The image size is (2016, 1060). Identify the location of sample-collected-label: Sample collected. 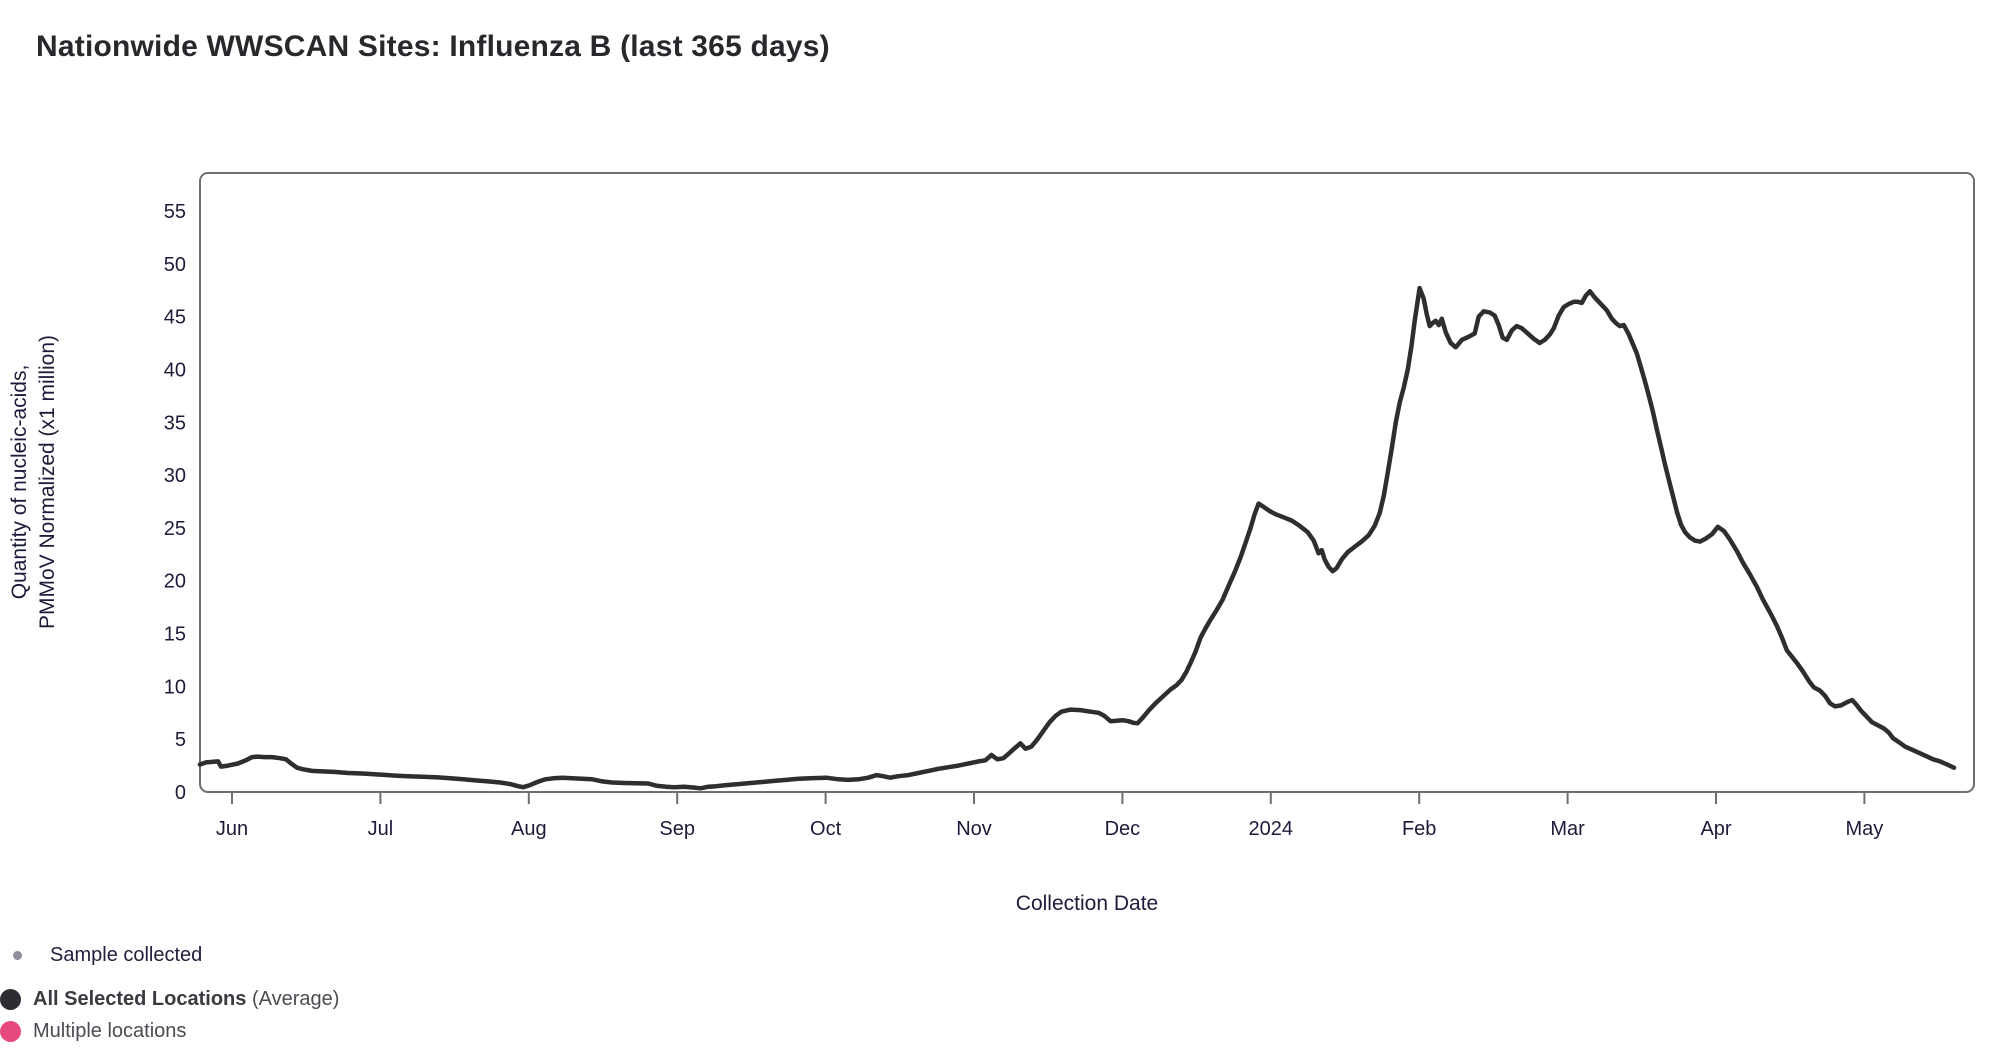
(126, 955).